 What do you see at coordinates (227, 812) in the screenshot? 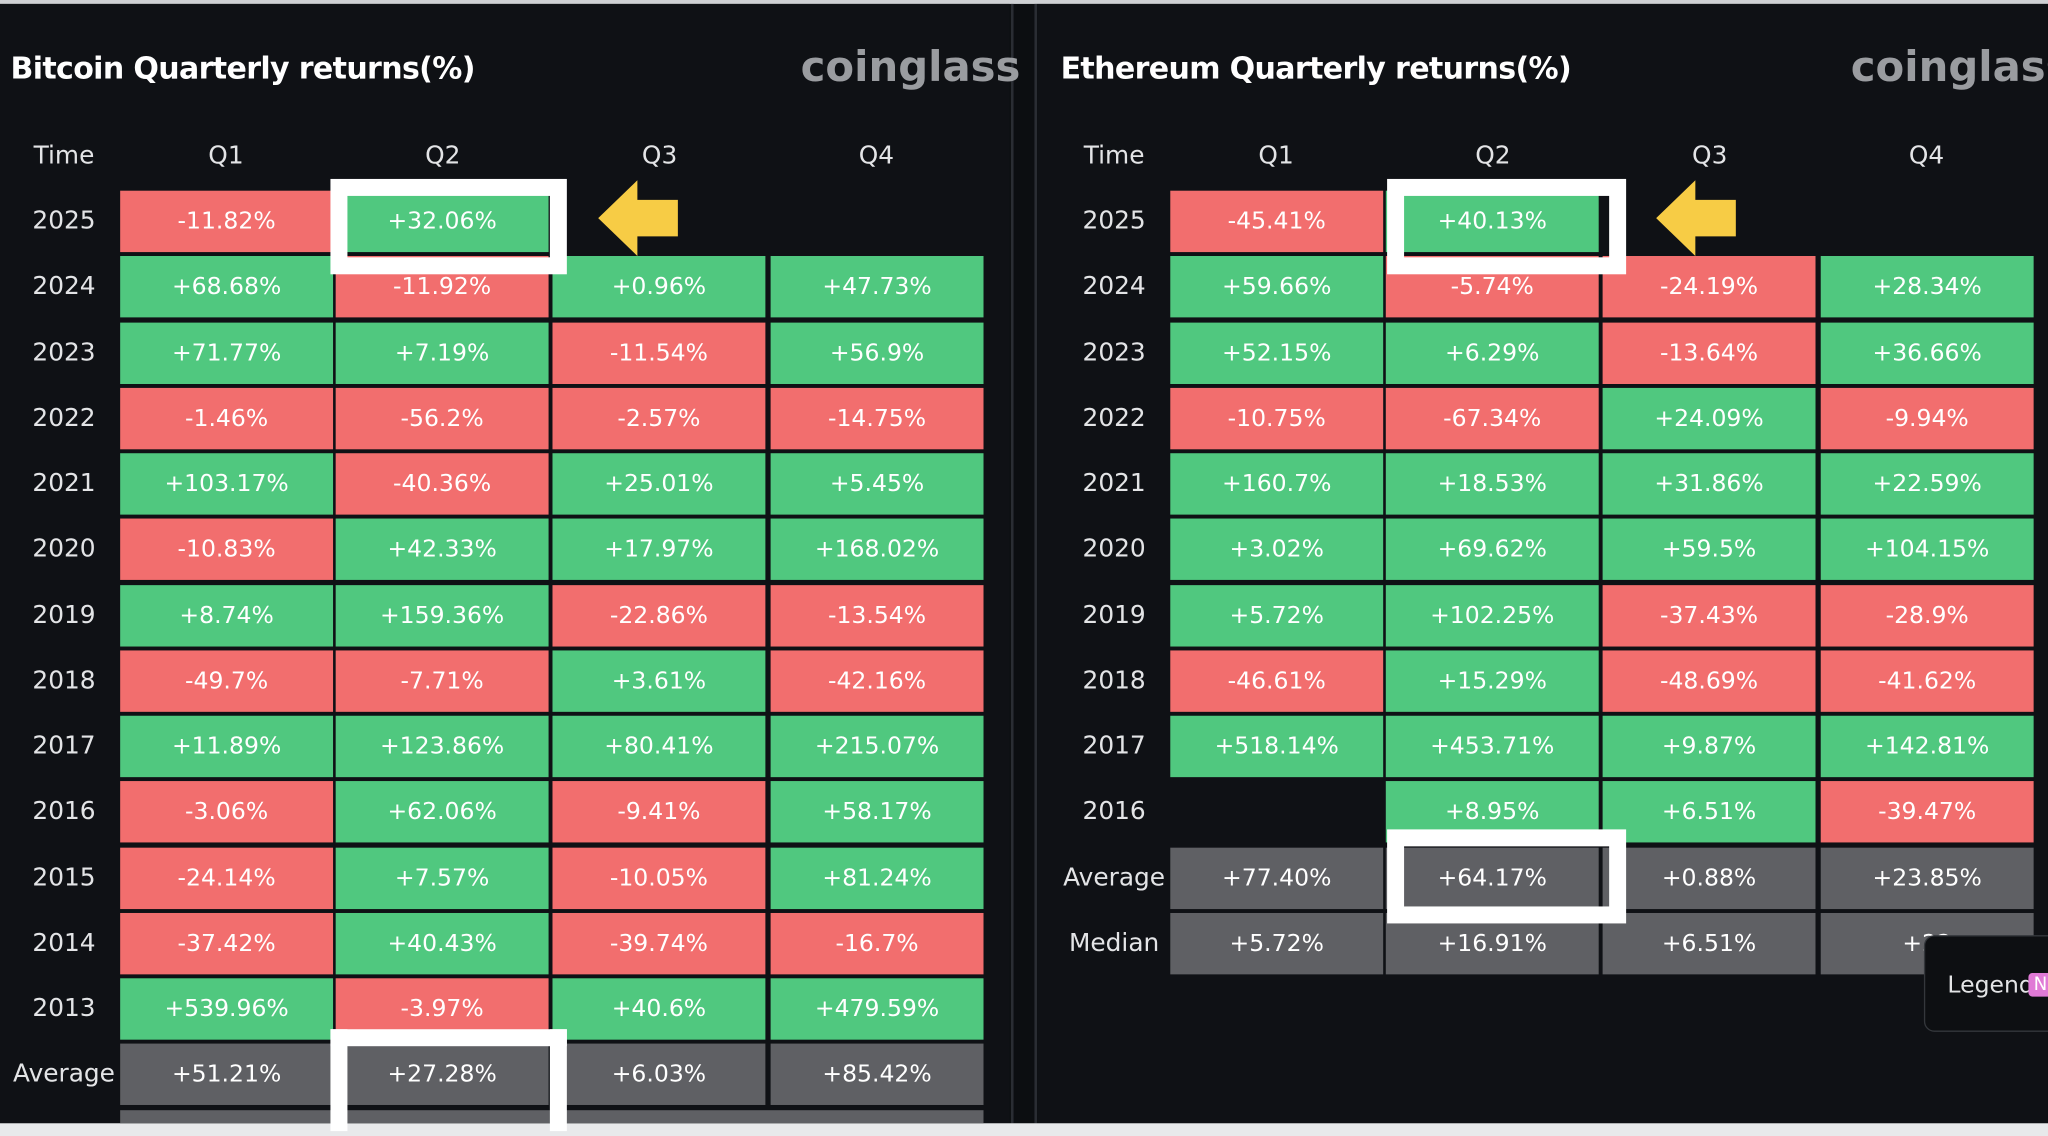
I see `table-cell: -3.06%` at bounding box center [227, 812].